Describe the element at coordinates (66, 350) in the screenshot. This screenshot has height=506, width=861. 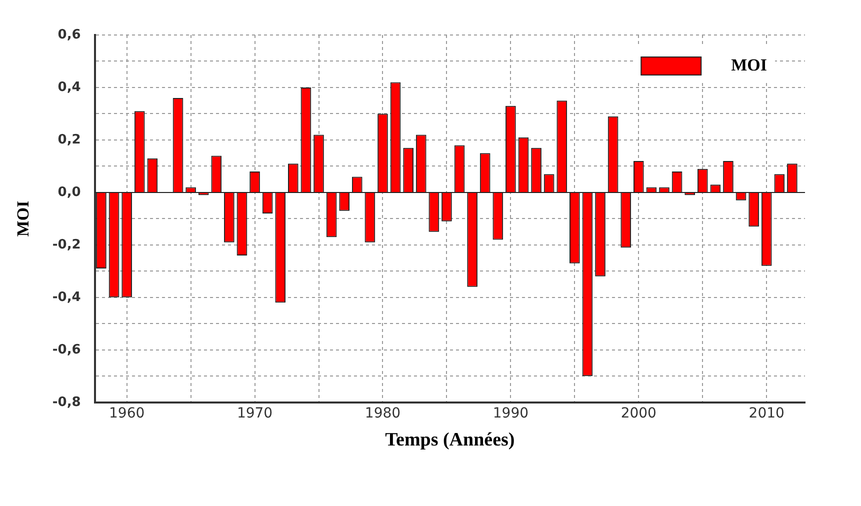
I see `y-tick-label: -0,6` at that location.